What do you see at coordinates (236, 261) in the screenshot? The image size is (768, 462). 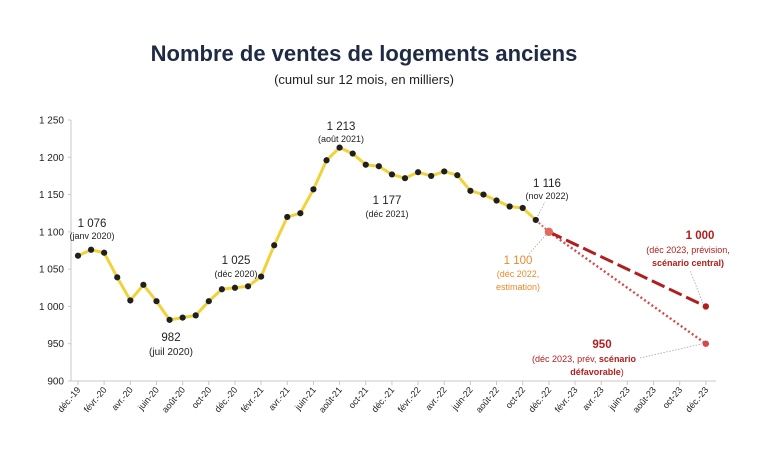 I see `annotation-dec20-value: 1 025` at bounding box center [236, 261].